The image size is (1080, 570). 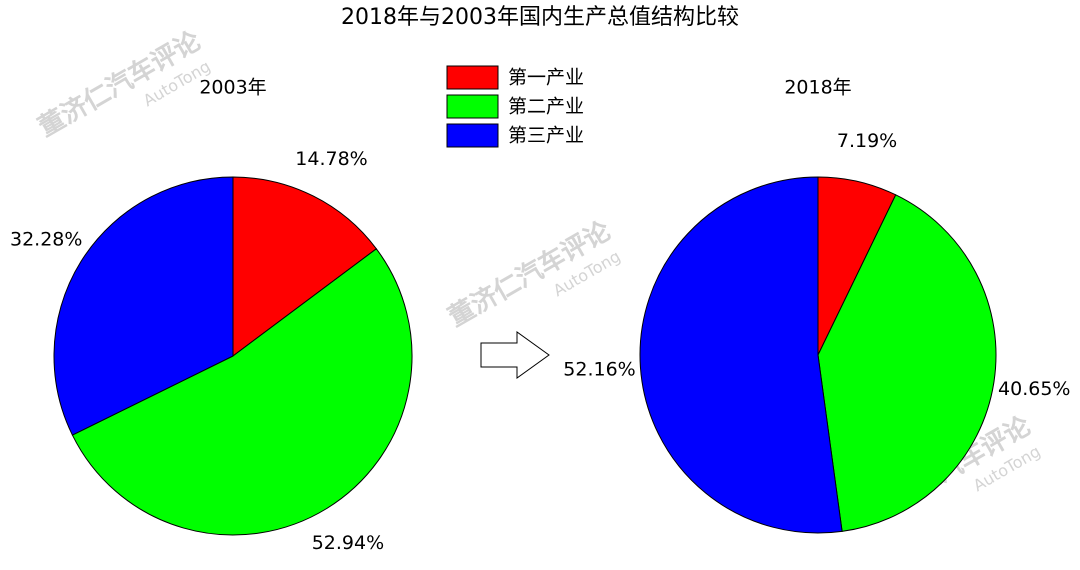 I want to click on legend-label: 第二产业, so click(x=546, y=107).